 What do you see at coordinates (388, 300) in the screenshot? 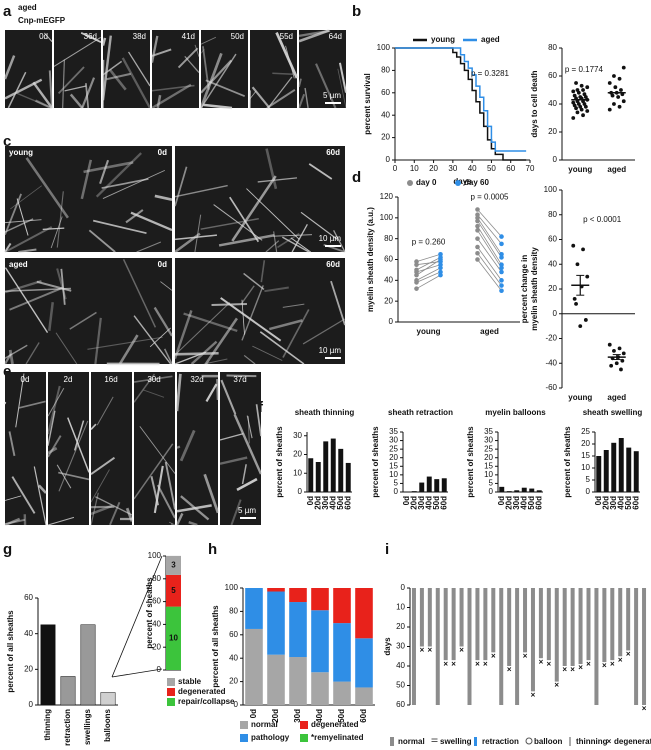
I see `y-tick-label: 20` at bounding box center [388, 300].